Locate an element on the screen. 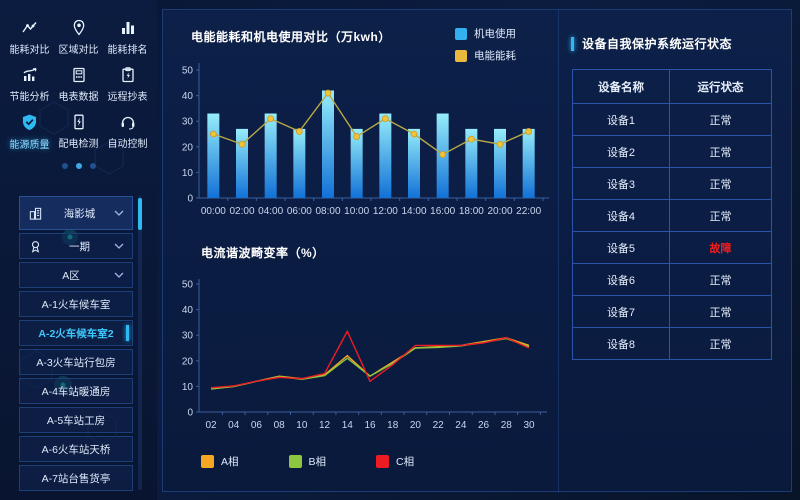 The image size is (800, 500). tree-item-label: A-5车站工房 is located at coordinates (76, 420).